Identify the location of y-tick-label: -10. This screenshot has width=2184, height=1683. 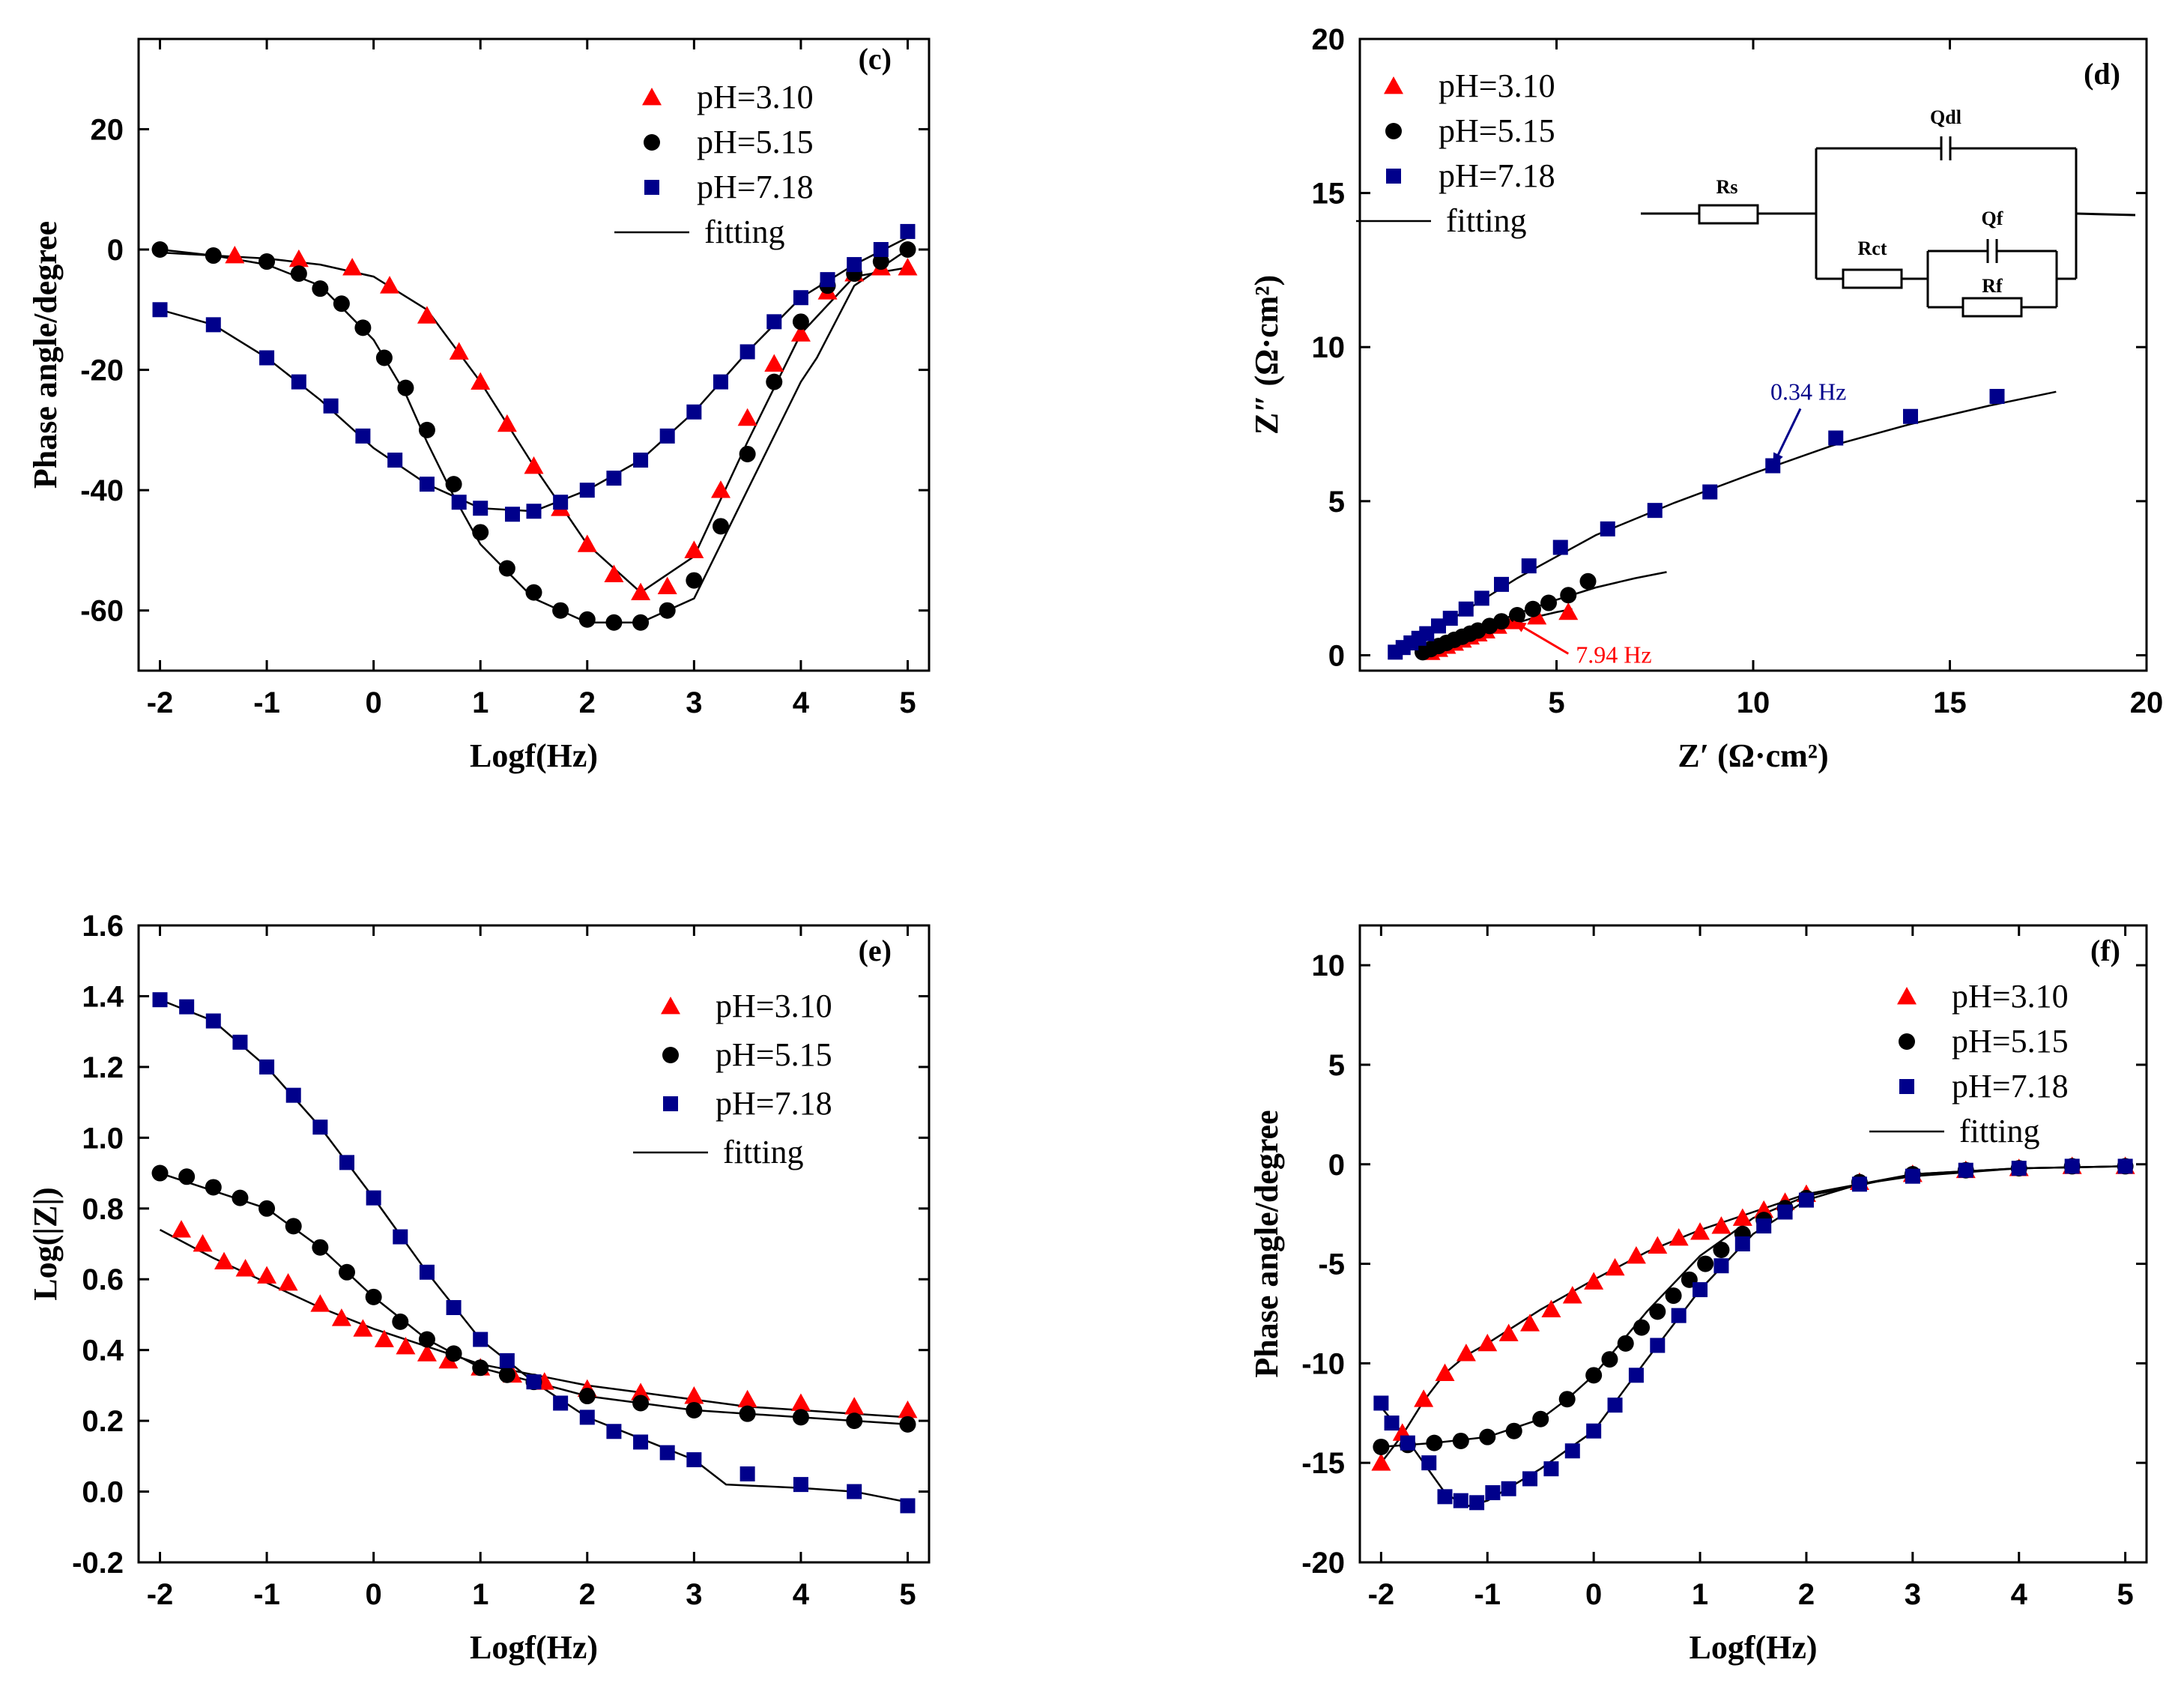
(1323, 1364).